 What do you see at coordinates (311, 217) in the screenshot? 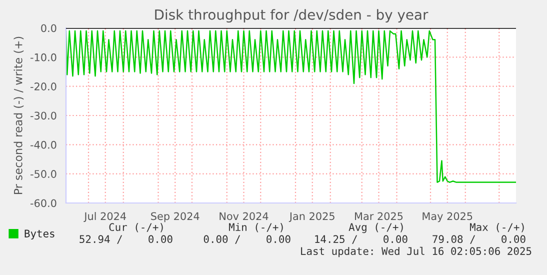
I see `x-tick-label: Jan 2025` at bounding box center [311, 217].